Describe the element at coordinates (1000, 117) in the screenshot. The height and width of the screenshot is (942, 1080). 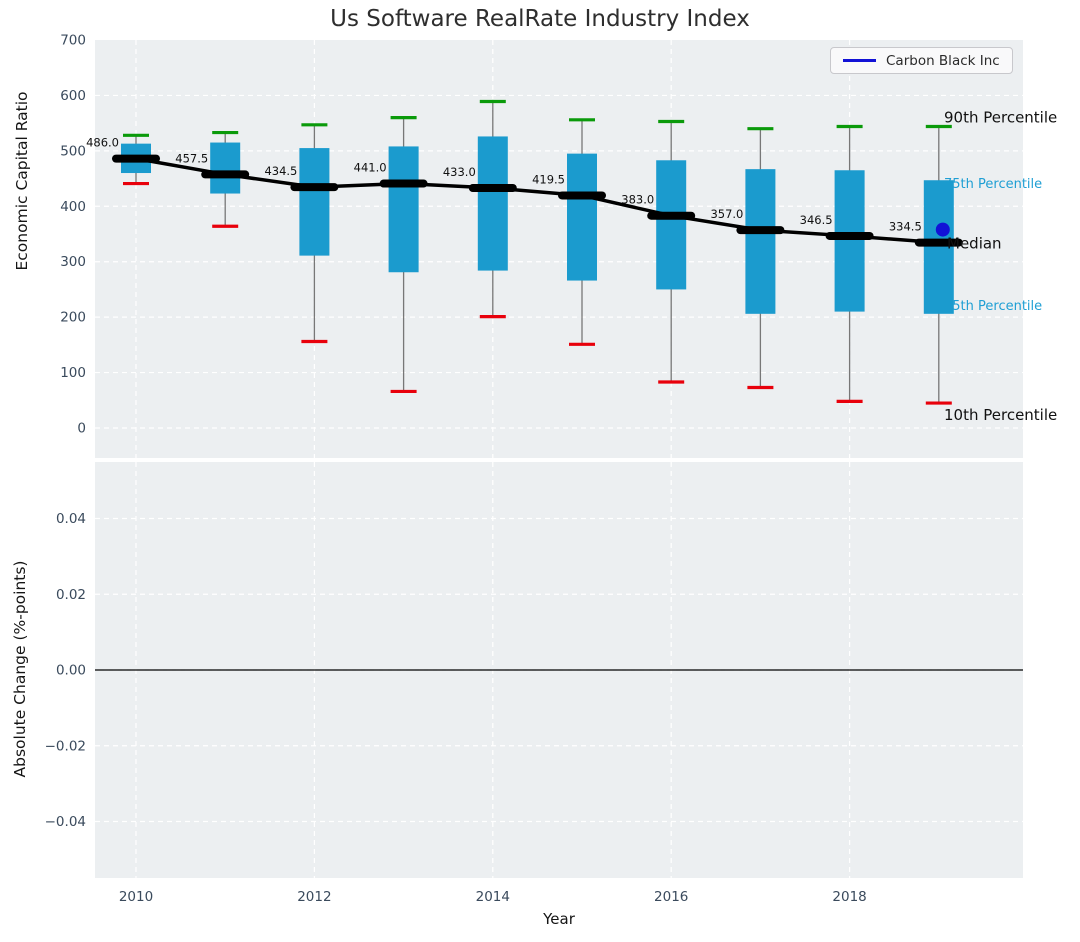
I see `annotation-90th-percentile: 90th Percentile` at that location.